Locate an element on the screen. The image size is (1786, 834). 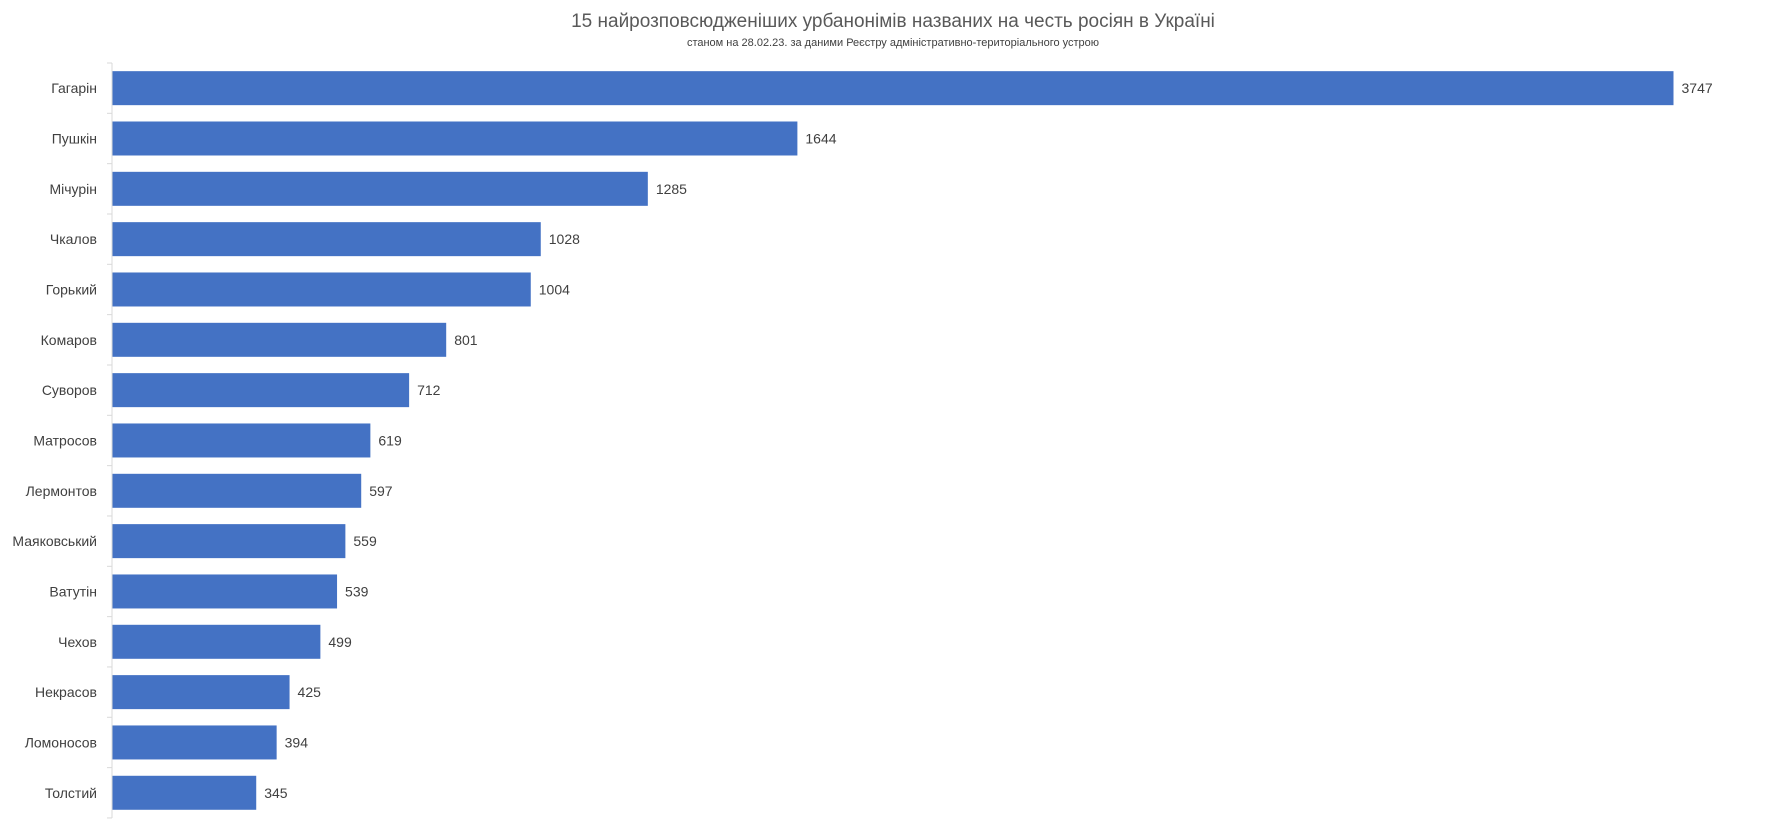
category-label: Чкалов is located at coordinates (73, 239).